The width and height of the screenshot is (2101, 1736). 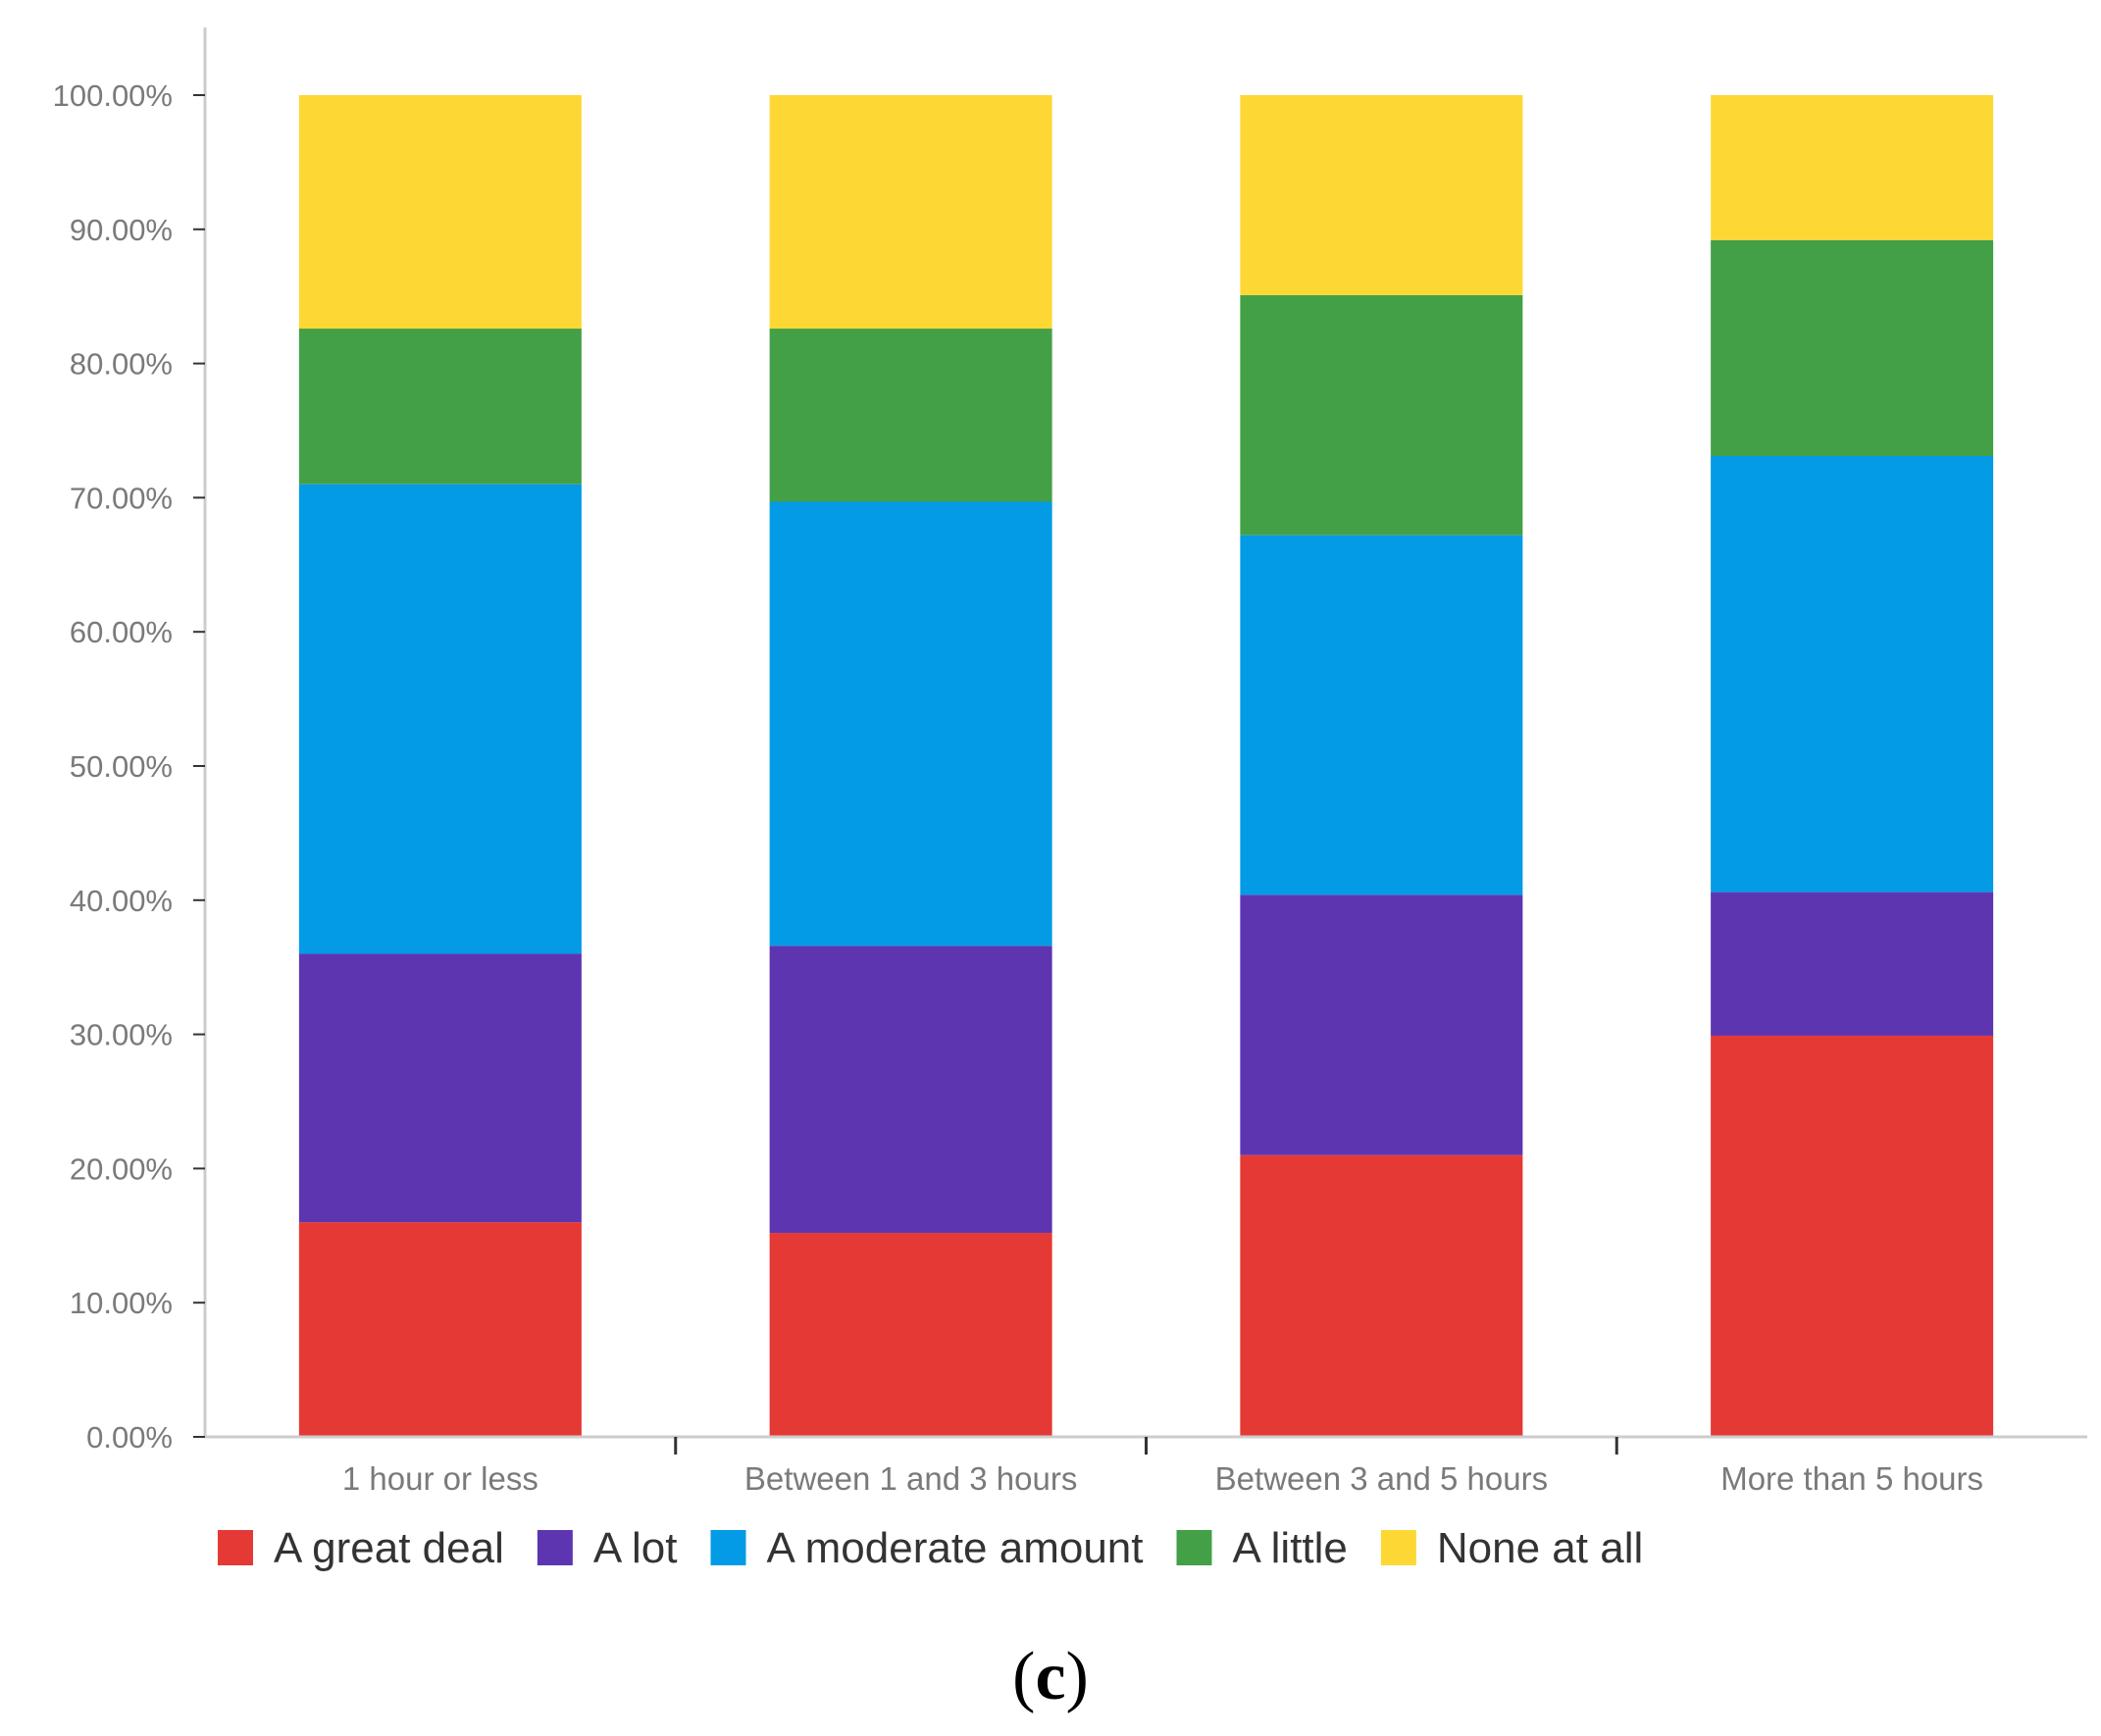 I want to click on panel-label-letter: c, so click(x=1050, y=1677).